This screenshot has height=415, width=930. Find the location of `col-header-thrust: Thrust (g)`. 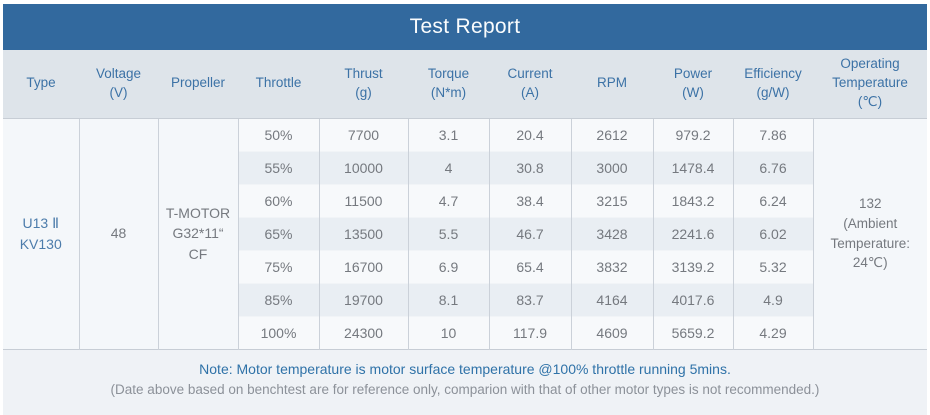

col-header-thrust: Thrust (g) is located at coordinates (363, 84).